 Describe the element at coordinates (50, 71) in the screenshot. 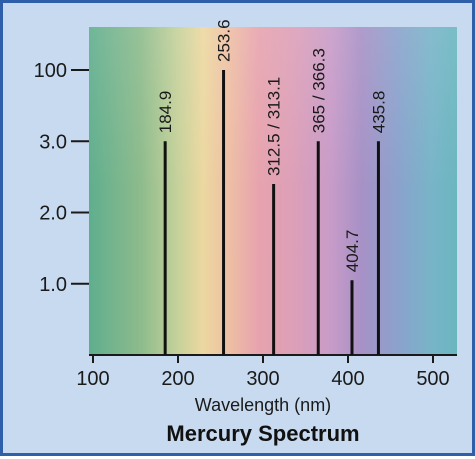

I see `y-tick-label: 100` at that location.